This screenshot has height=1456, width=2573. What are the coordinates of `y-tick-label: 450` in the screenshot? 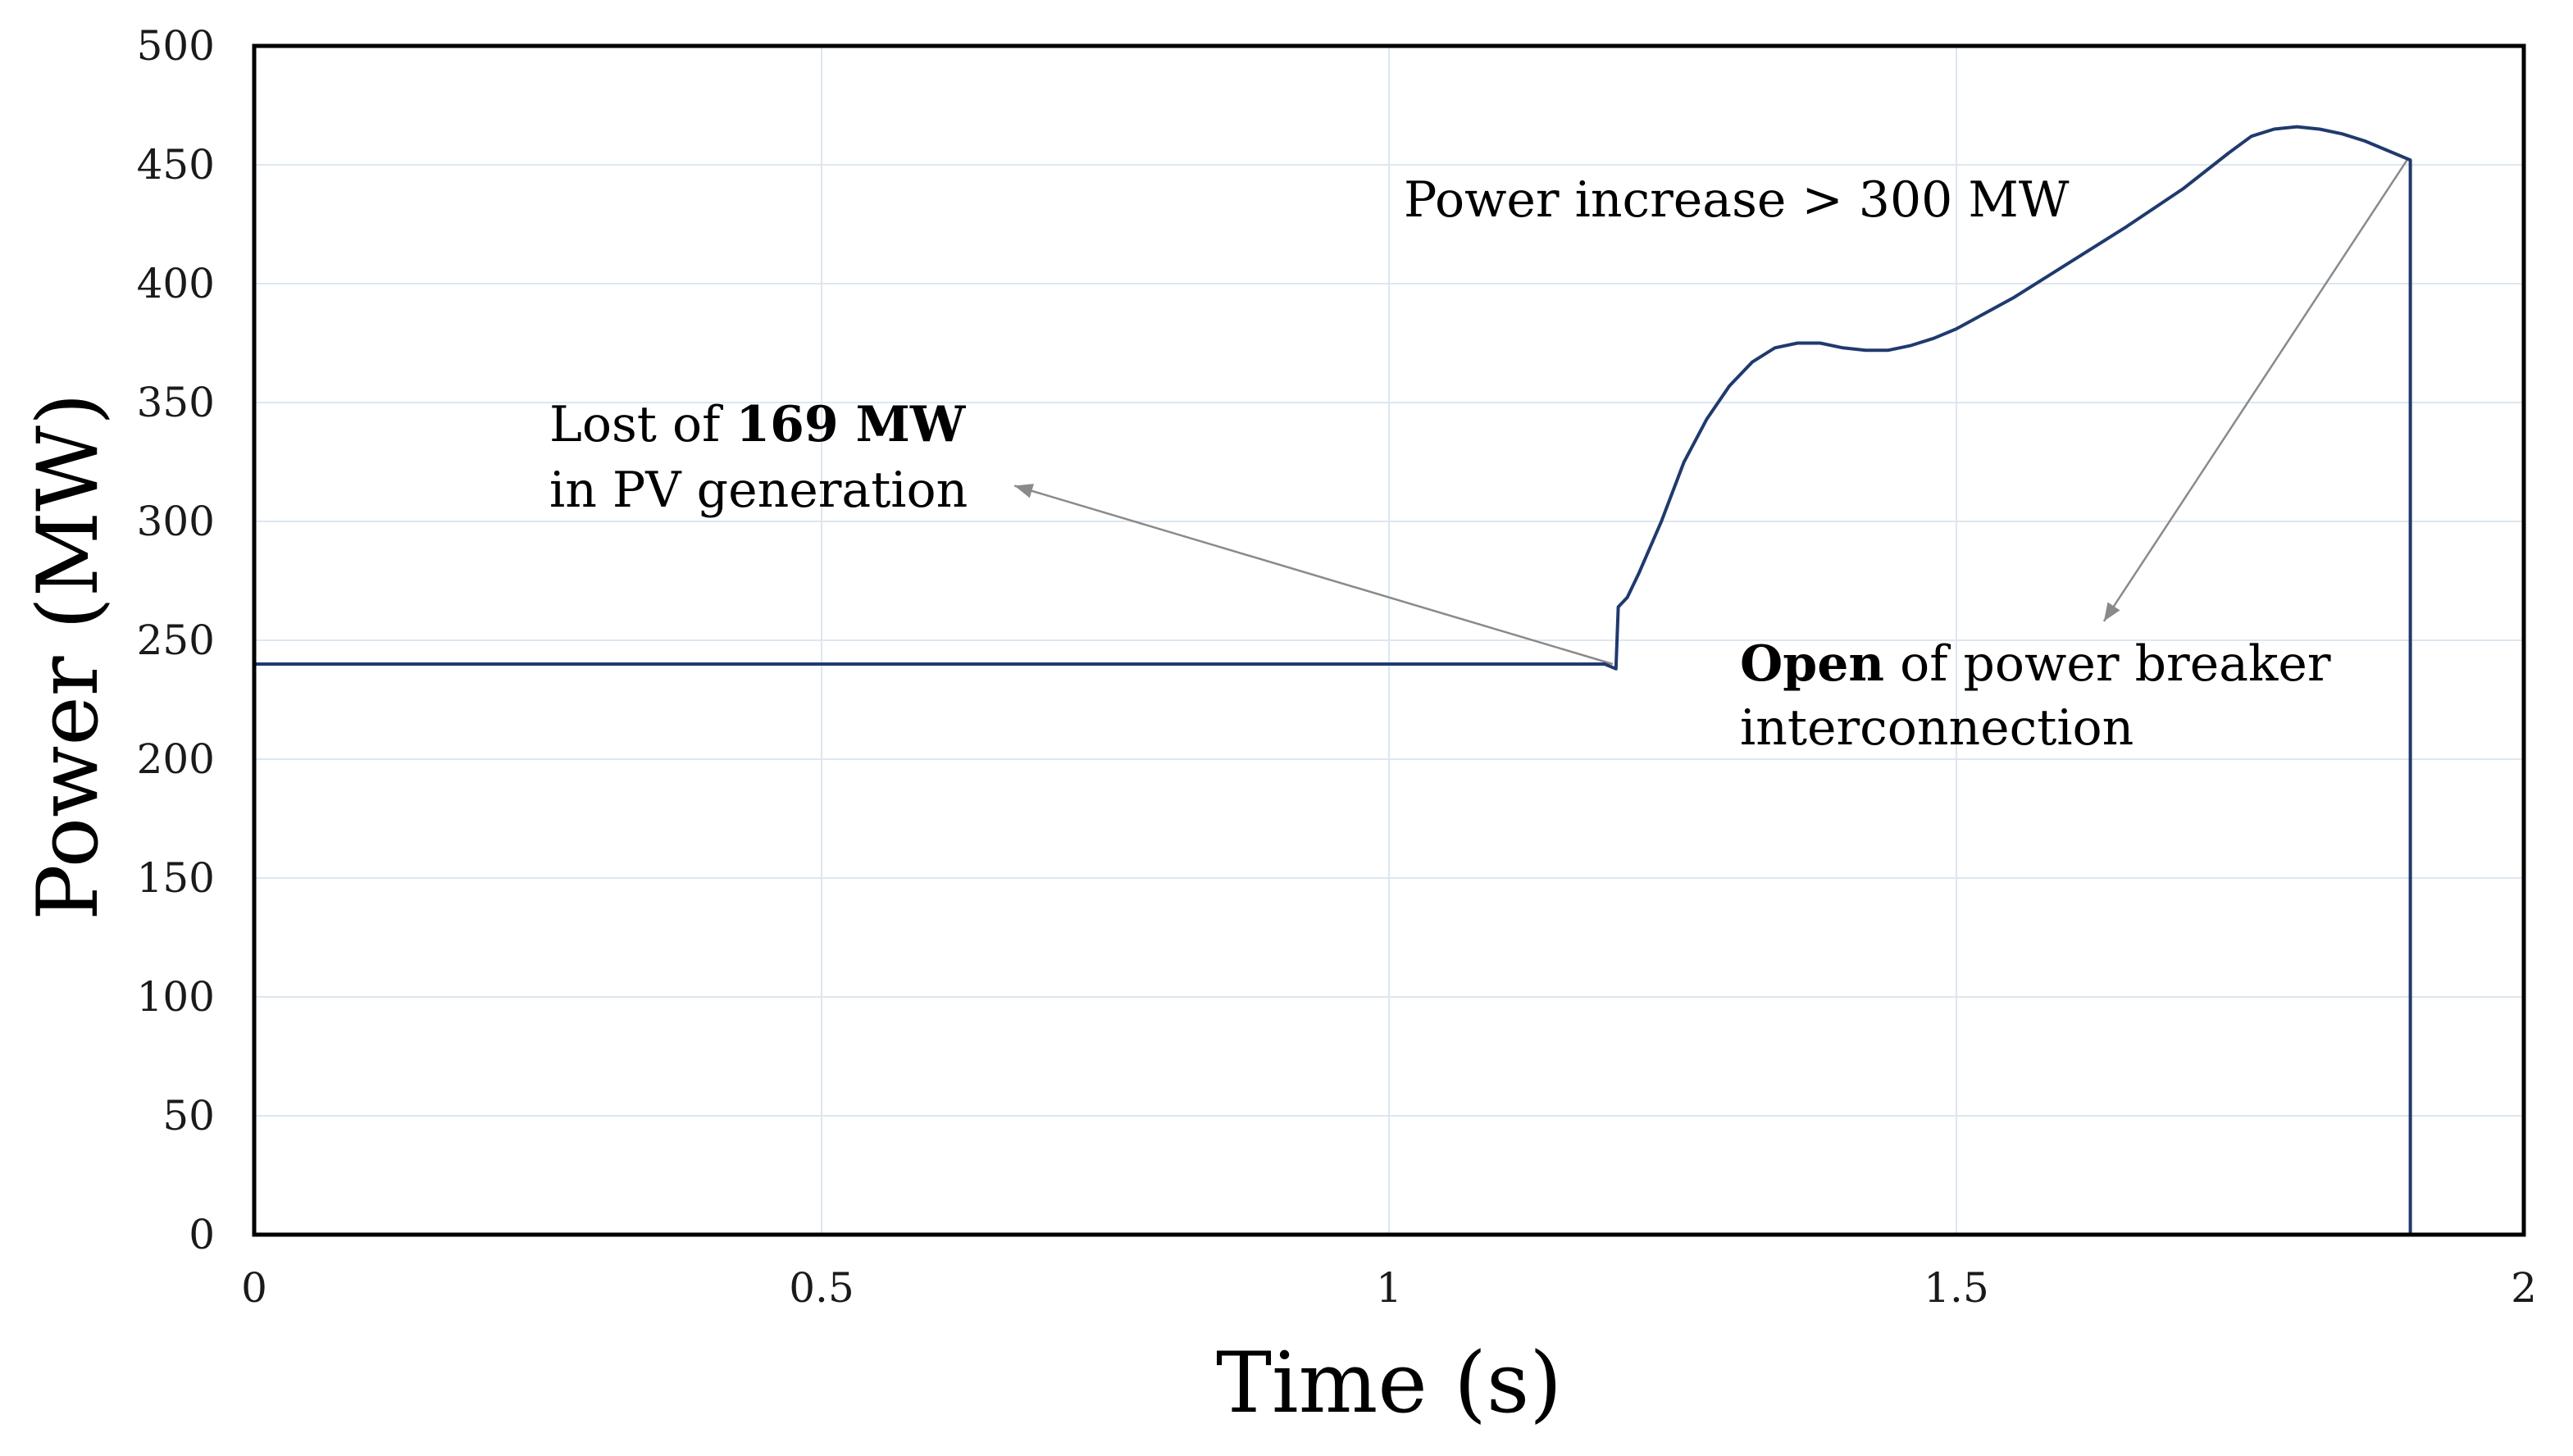 It's located at (176, 165).